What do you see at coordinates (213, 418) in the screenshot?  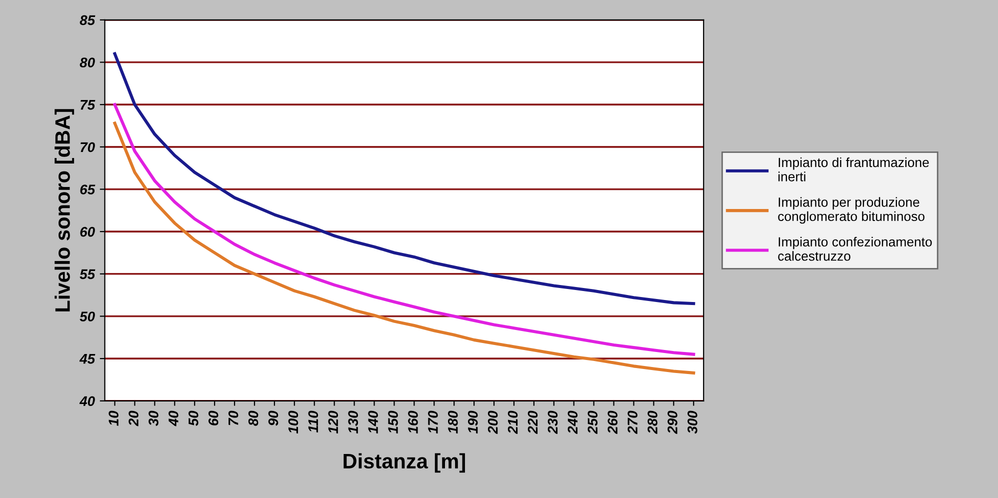 I see `x-tick-label: 60` at bounding box center [213, 418].